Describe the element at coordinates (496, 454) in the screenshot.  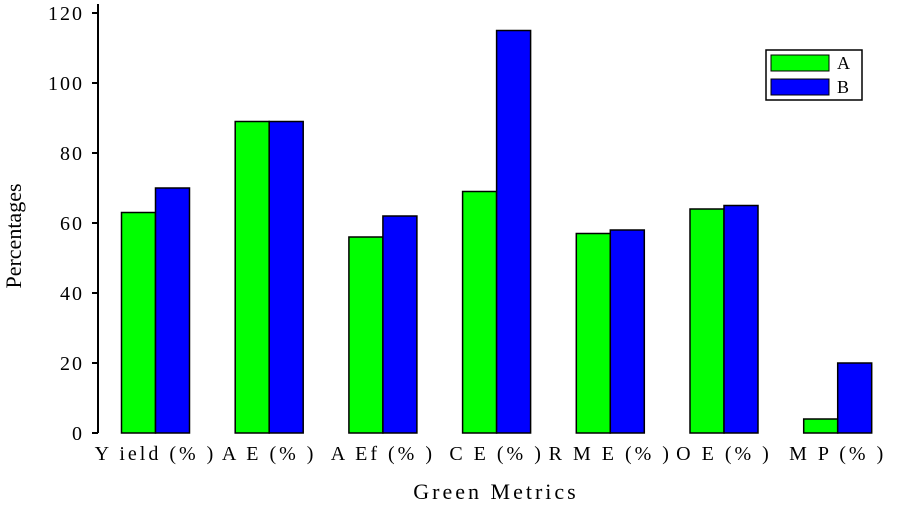
I see `x-tick-label: C E (% )` at that location.